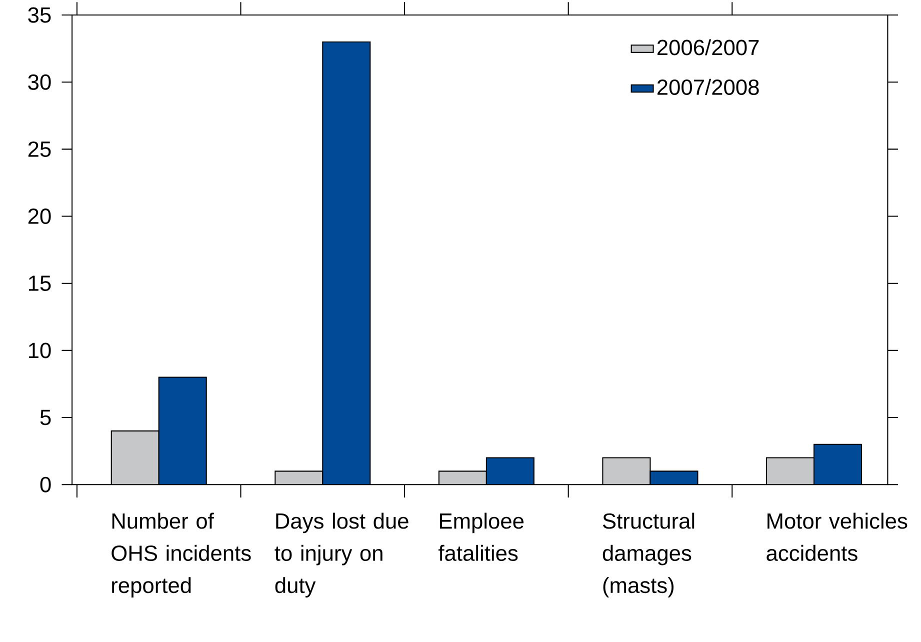 The height and width of the screenshot is (642, 921). I want to click on x-tick-label: Days lost due to injury on duty, so click(341, 555).